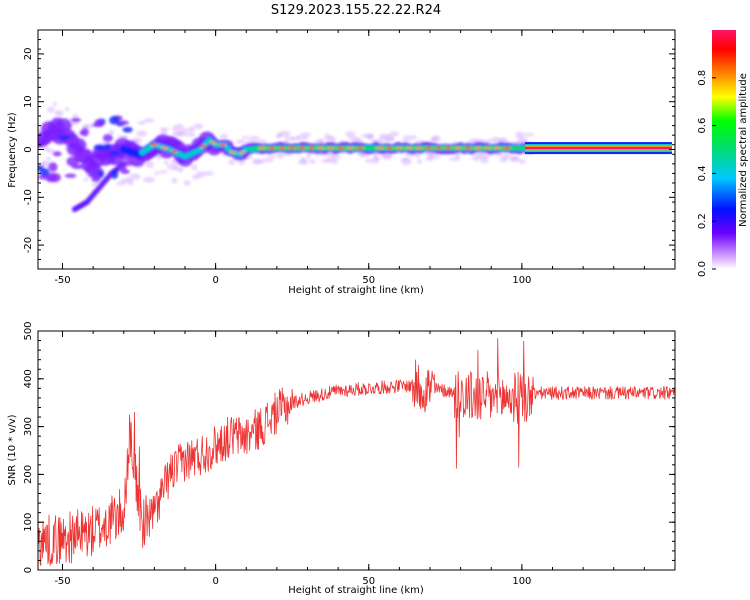 The width and height of the screenshot is (750, 600). Describe the element at coordinates (215, 581) in the screenshot. I see `x-tick-label: 0` at that location.